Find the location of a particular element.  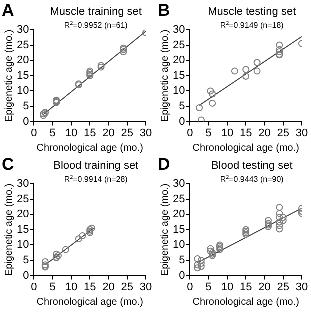

text: A is located at coordinates (8, 10).